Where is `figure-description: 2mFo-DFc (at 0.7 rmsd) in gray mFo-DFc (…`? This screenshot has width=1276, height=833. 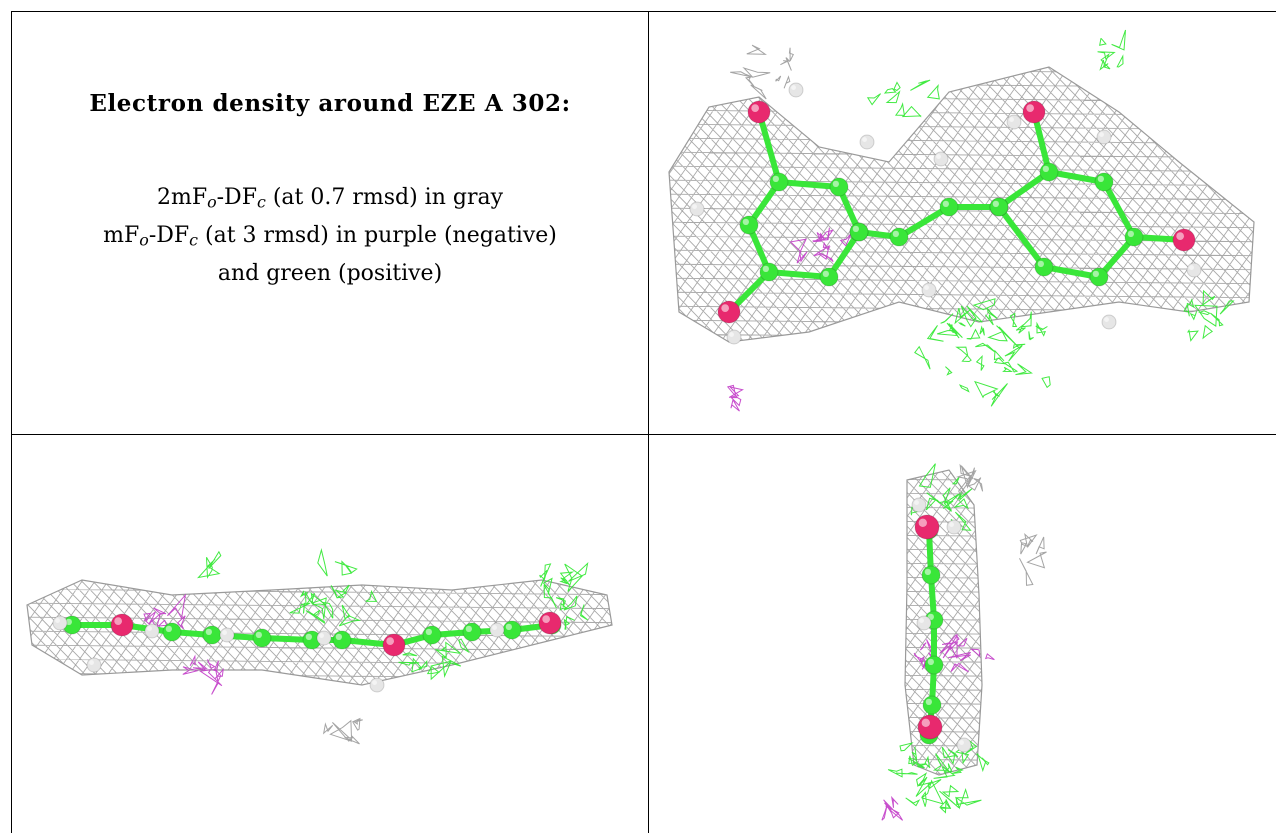 figure-description: 2mFo-DFc (at 0.7 rmsd) in gray mFo-DFc (… is located at coordinates (330, 236).